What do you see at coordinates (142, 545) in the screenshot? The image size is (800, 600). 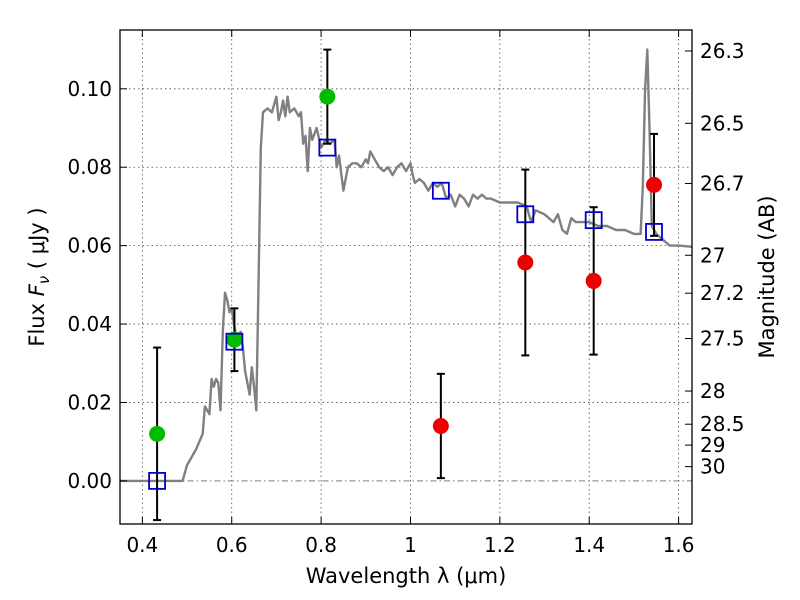 I see `x-tick-label-0: 0.4` at bounding box center [142, 545].